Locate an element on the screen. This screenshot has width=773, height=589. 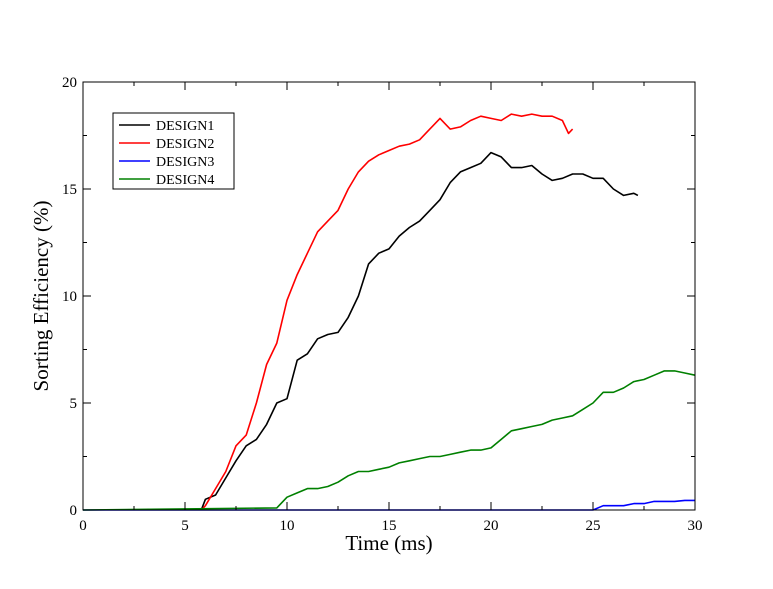
legend-label: DESIGN2 is located at coordinates (185, 144).